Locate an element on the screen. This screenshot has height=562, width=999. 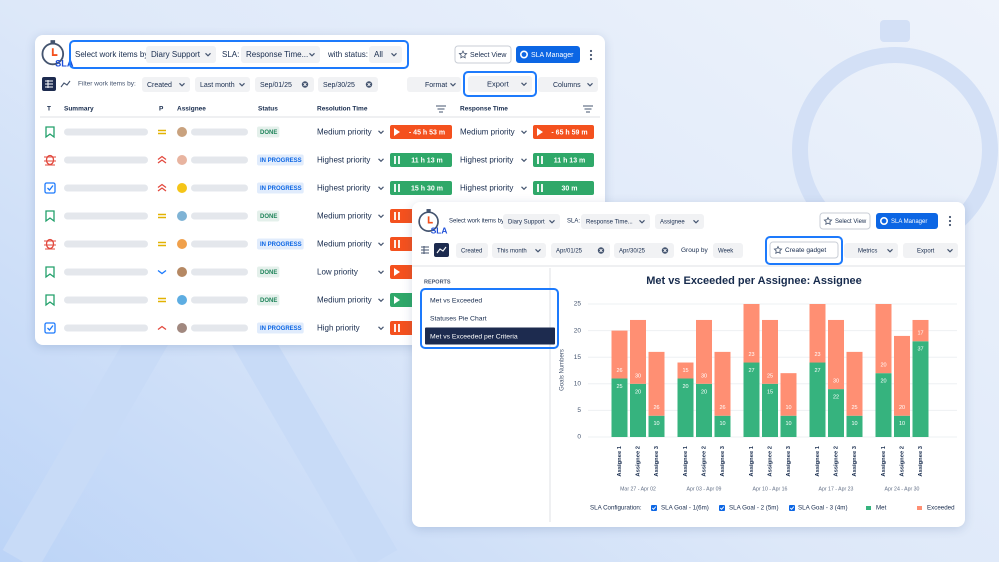
label: Select work items by: is located at coordinates (477, 222).